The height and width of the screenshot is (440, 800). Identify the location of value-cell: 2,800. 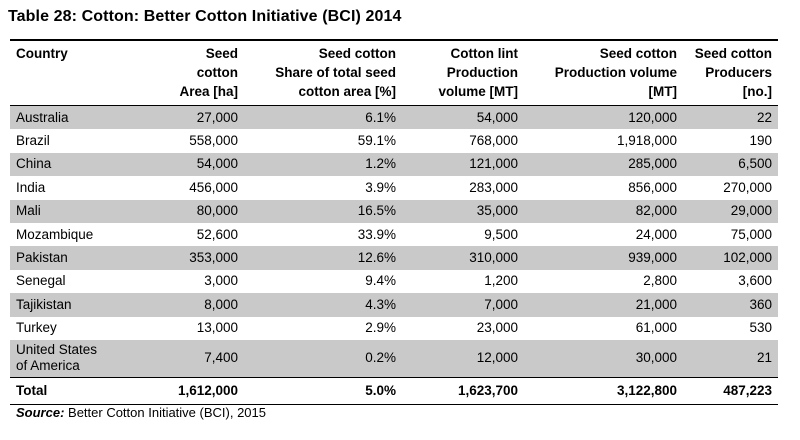
(660, 281).